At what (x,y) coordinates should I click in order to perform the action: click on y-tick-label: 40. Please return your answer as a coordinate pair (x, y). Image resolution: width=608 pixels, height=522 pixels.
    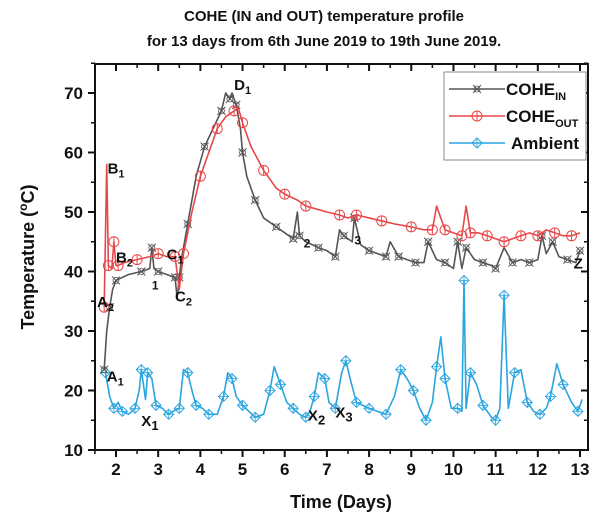
    Looking at the image, I should click on (73, 272).